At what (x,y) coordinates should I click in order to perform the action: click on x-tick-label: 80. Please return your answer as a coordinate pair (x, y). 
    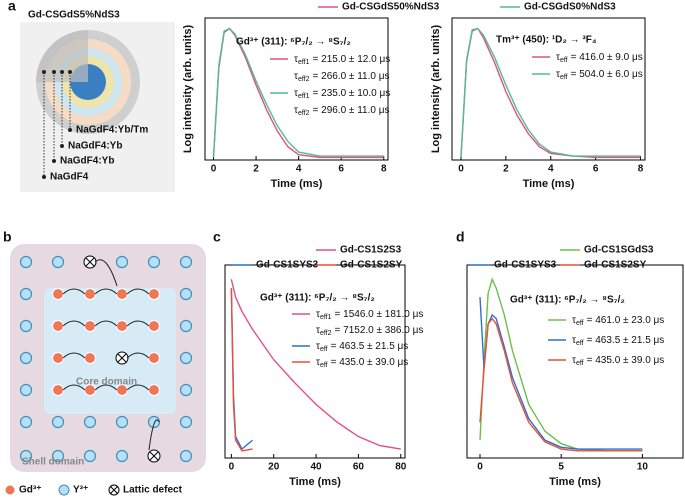
    Looking at the image, I should click on (401, 467).